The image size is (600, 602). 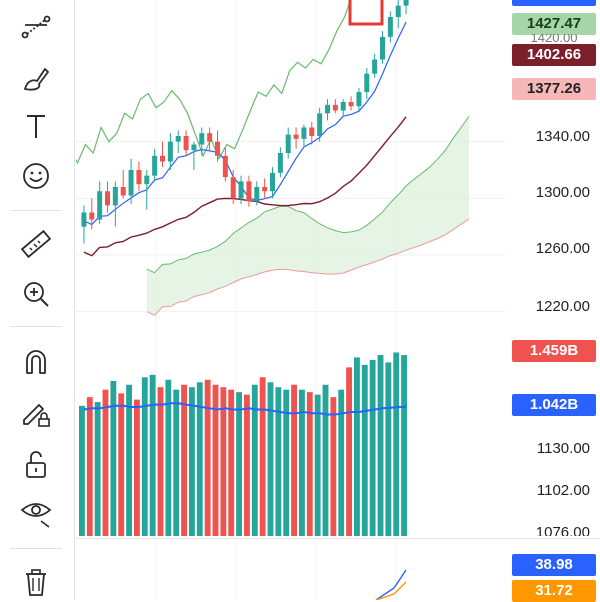 I want to click on emoji-tool-icon-glyph, so click(x=36, y=176).